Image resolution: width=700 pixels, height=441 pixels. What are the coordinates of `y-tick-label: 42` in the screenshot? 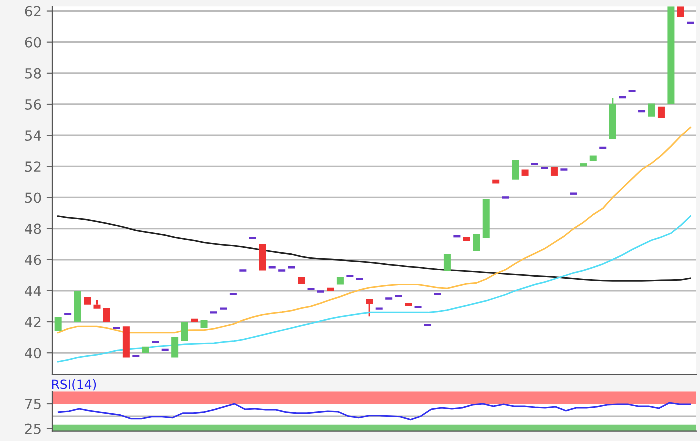 It's located at (33, 322).